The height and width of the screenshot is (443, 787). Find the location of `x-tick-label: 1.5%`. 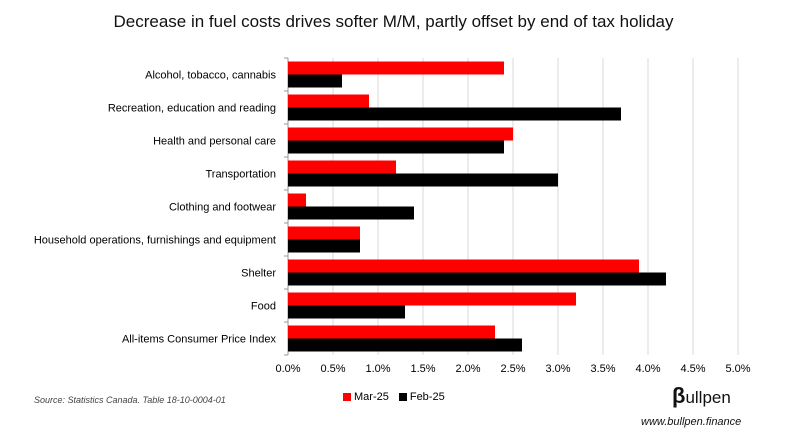

x-tick-label: 1.5% is located at coordinates (422, 369).